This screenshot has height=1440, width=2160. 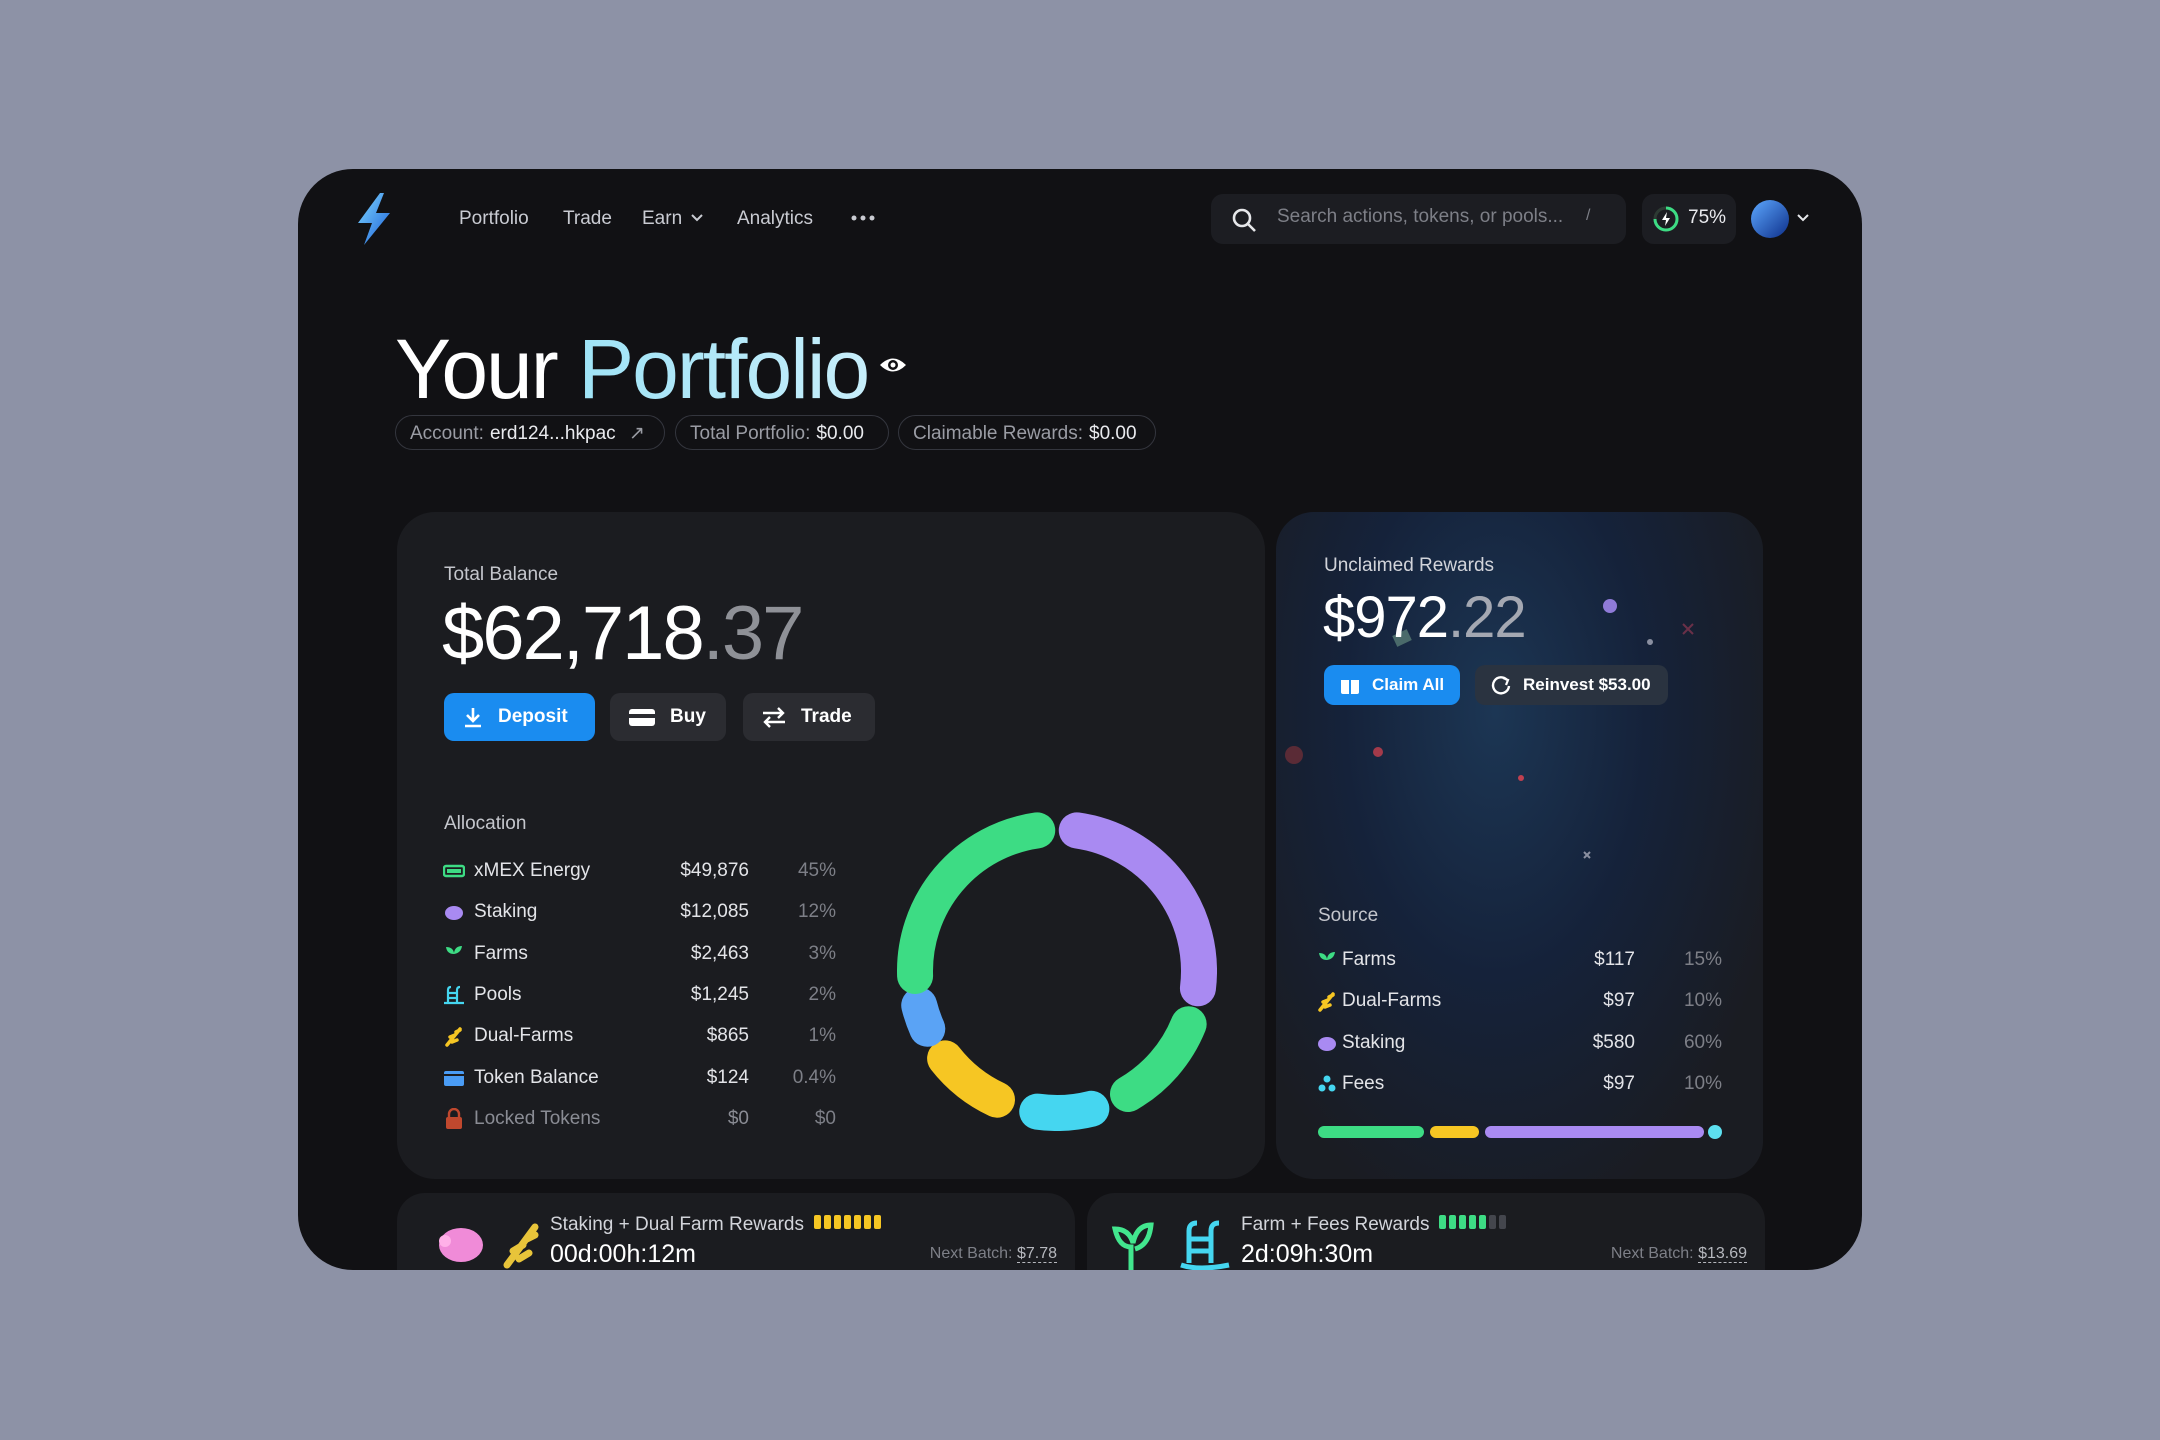 What do you see at coordinates (993, 1254) in the screenshot?
I see `next-batch: Next Batch: $7.78` at bounding box center [993, 1254].